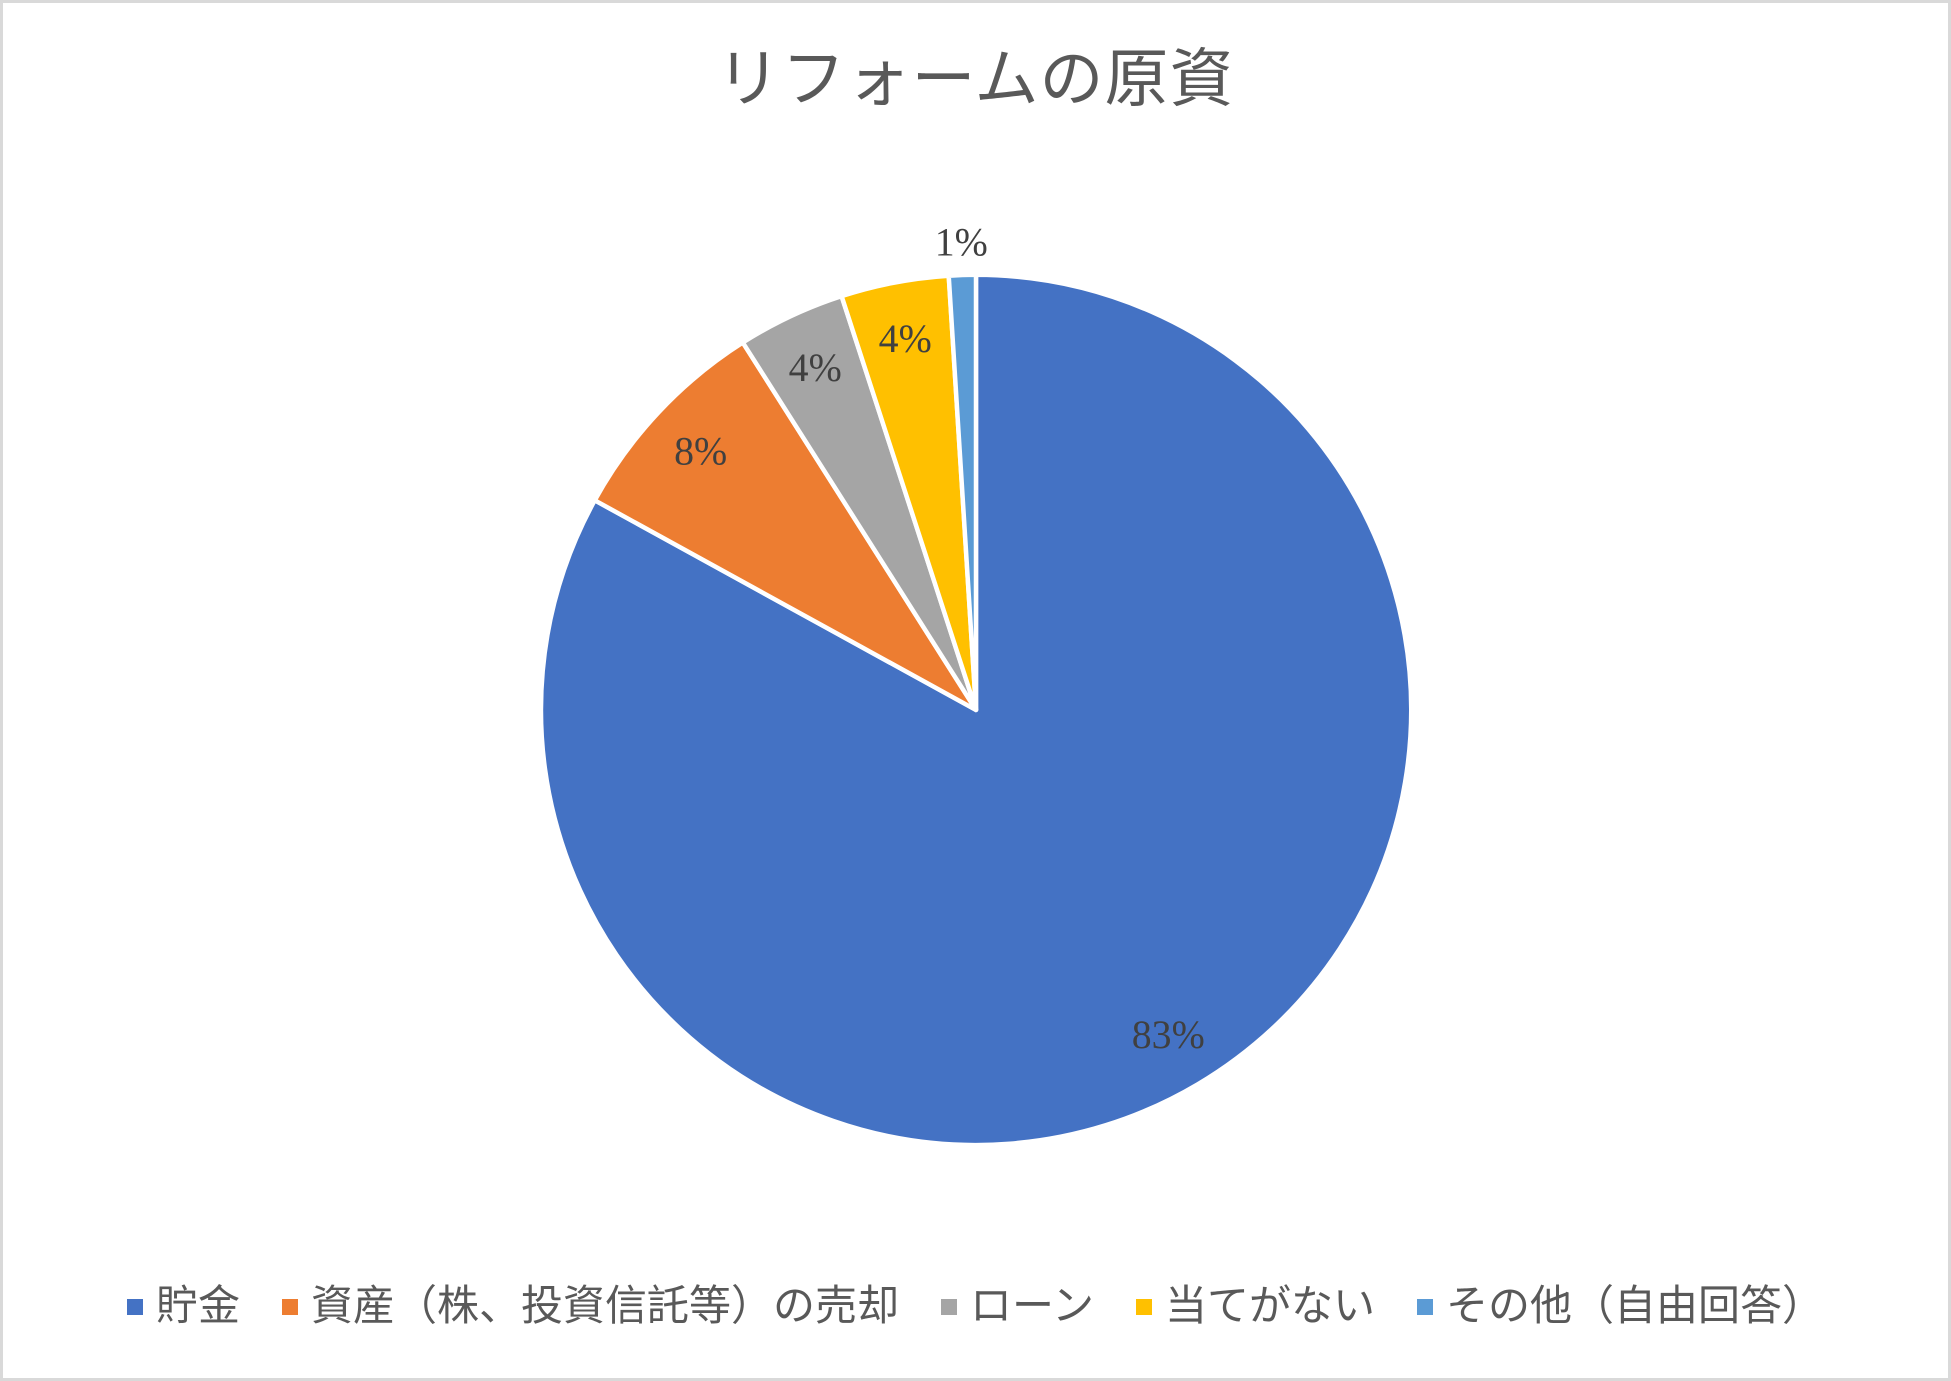  What do you see at coordinates (815, 368) in the screenshot?
I see `data-label-3: 4%` at bounding box center [815, 368].